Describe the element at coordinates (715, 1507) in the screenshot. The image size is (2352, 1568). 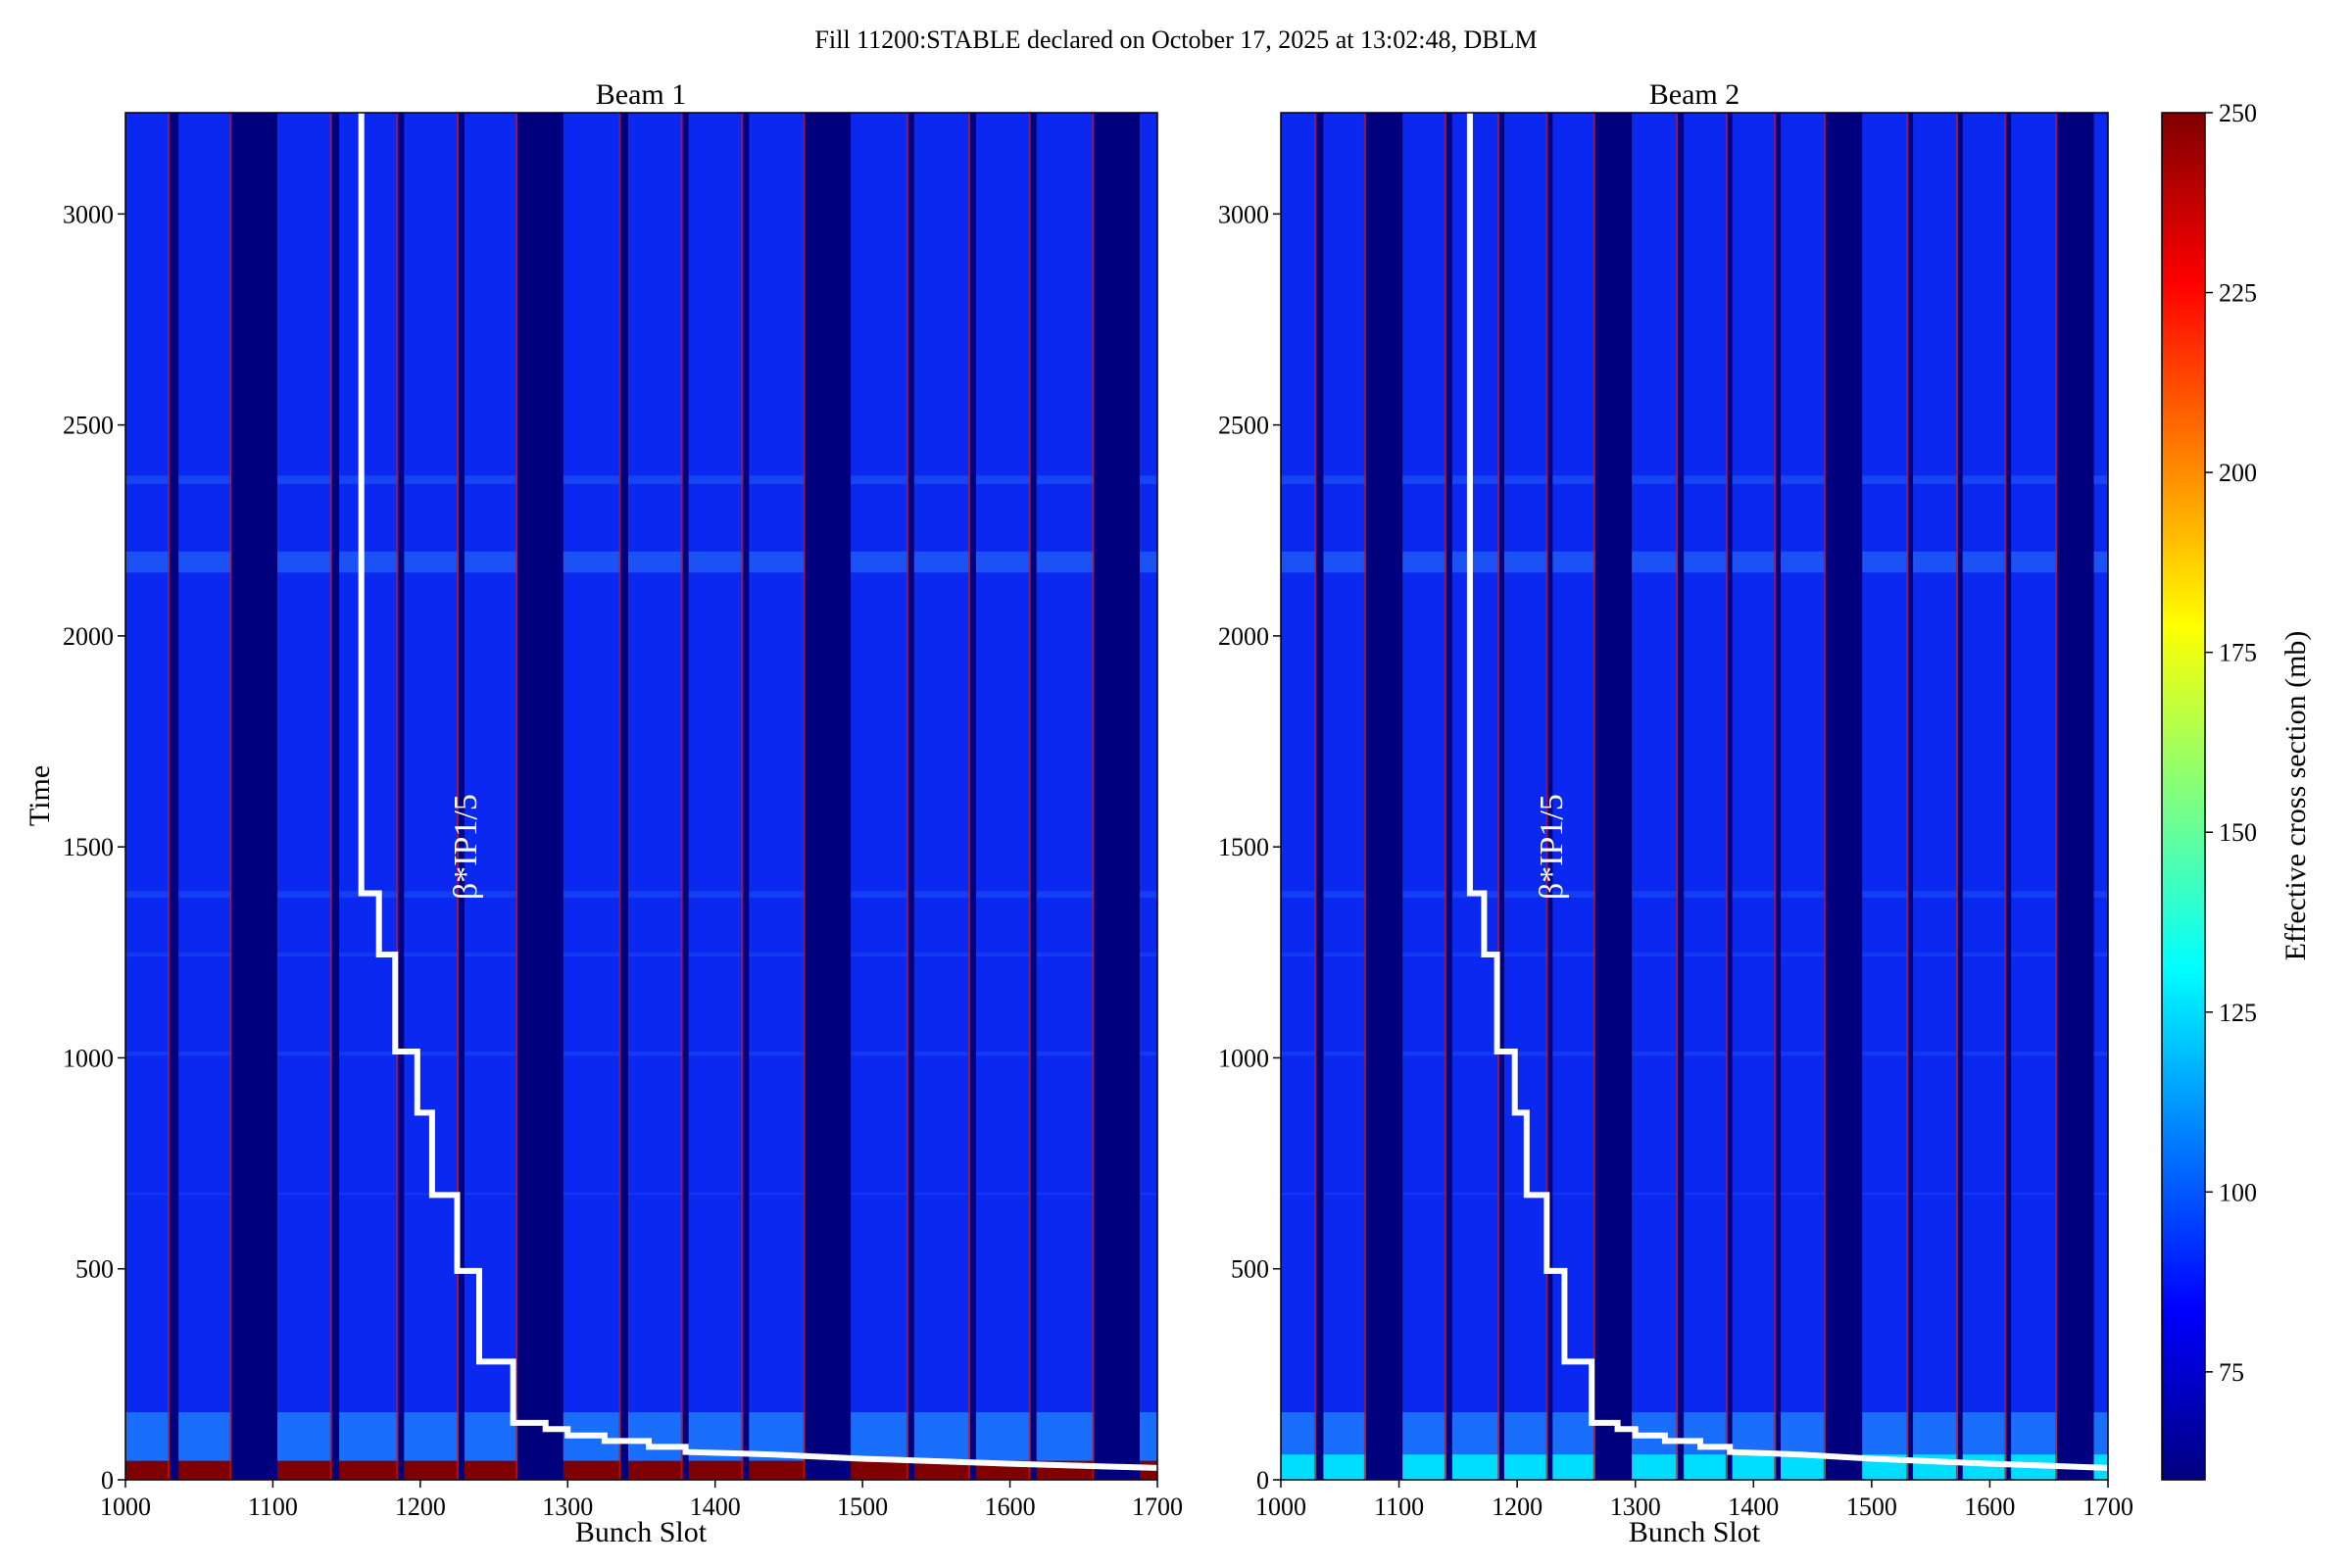
I see `beam1-x-tick-label: 1400` at that location.